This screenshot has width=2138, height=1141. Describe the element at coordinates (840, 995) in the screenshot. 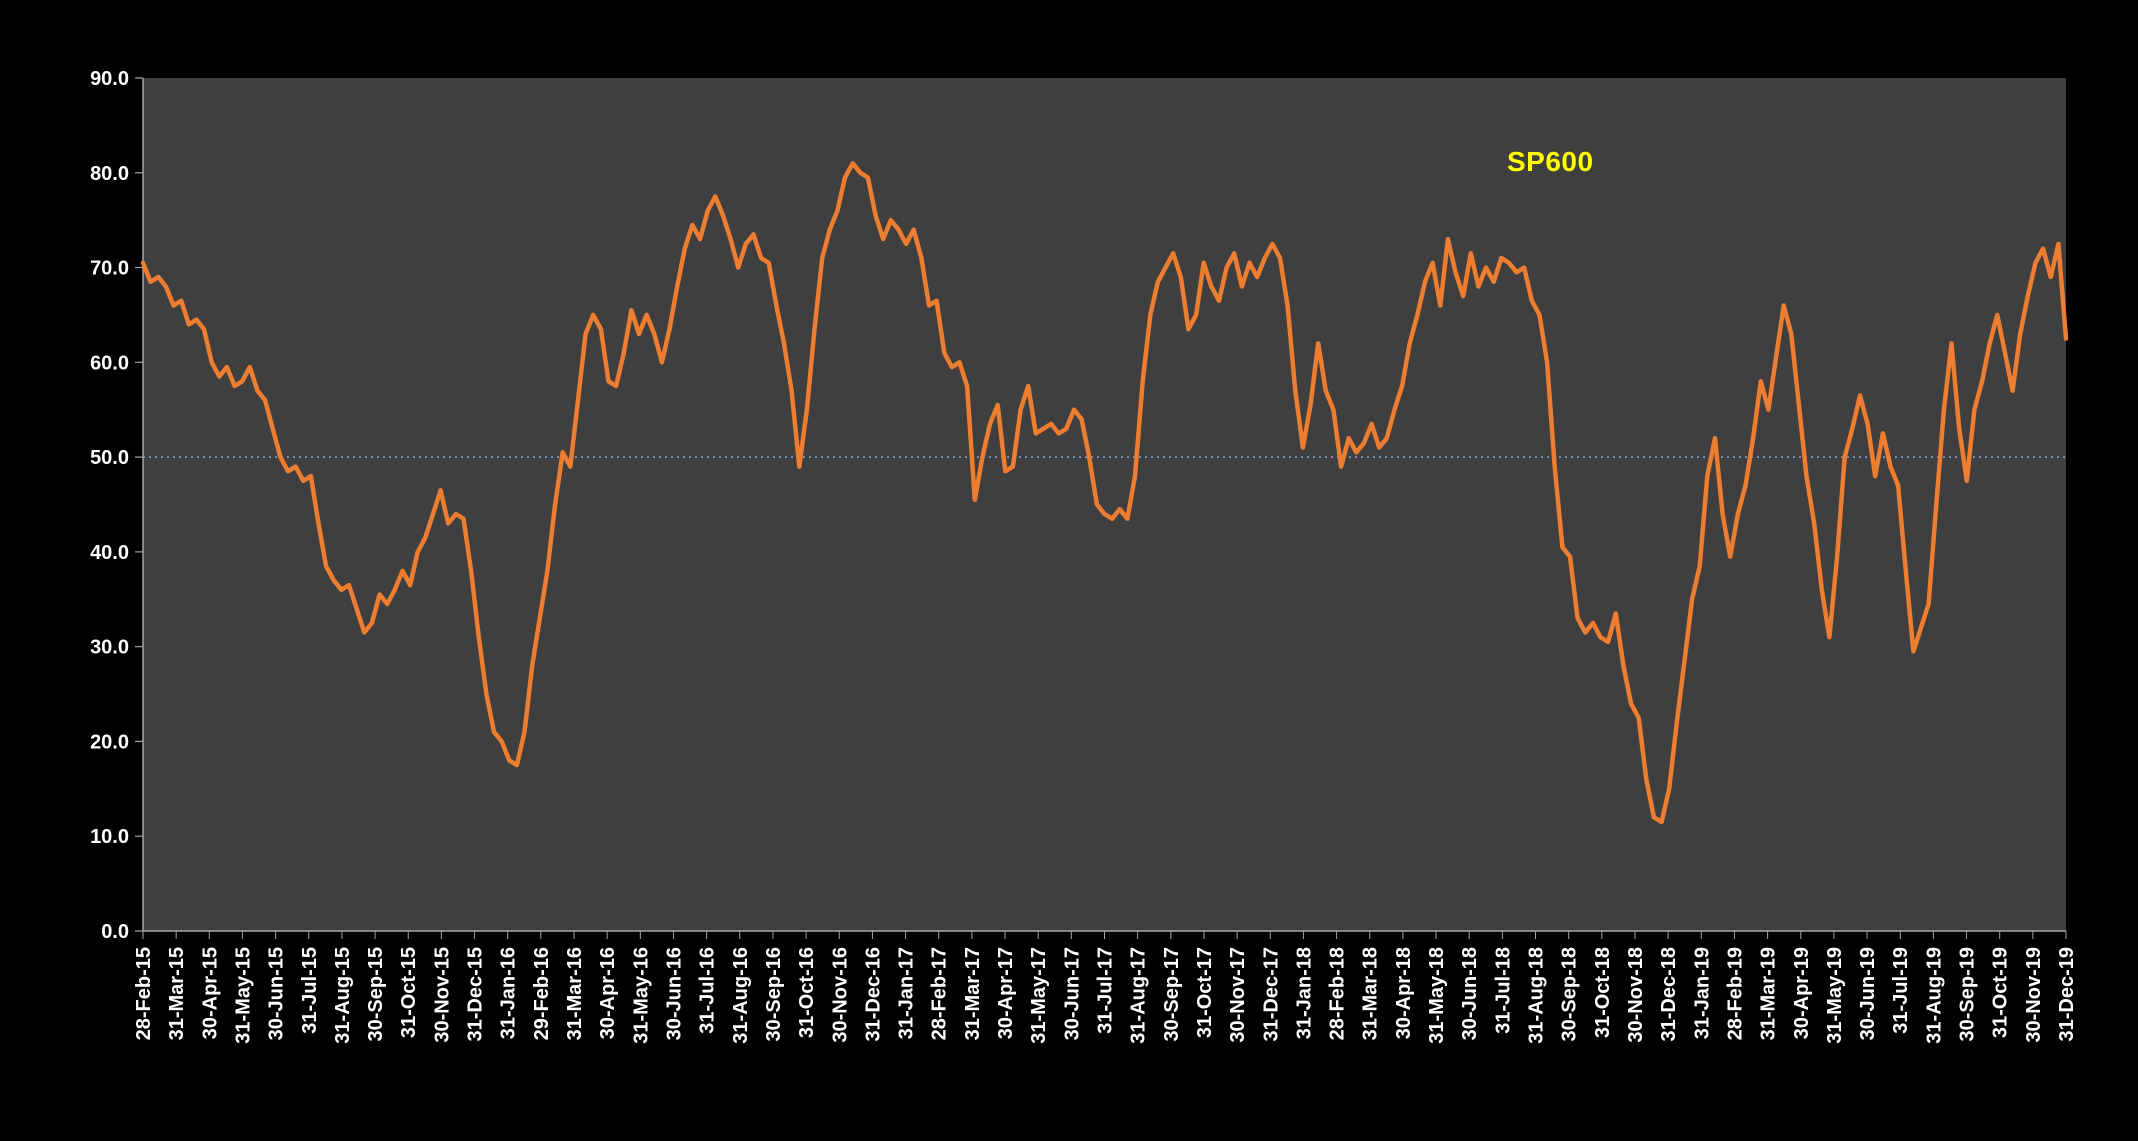

I see `x-tick-label: 30-Nov-16` at that location.